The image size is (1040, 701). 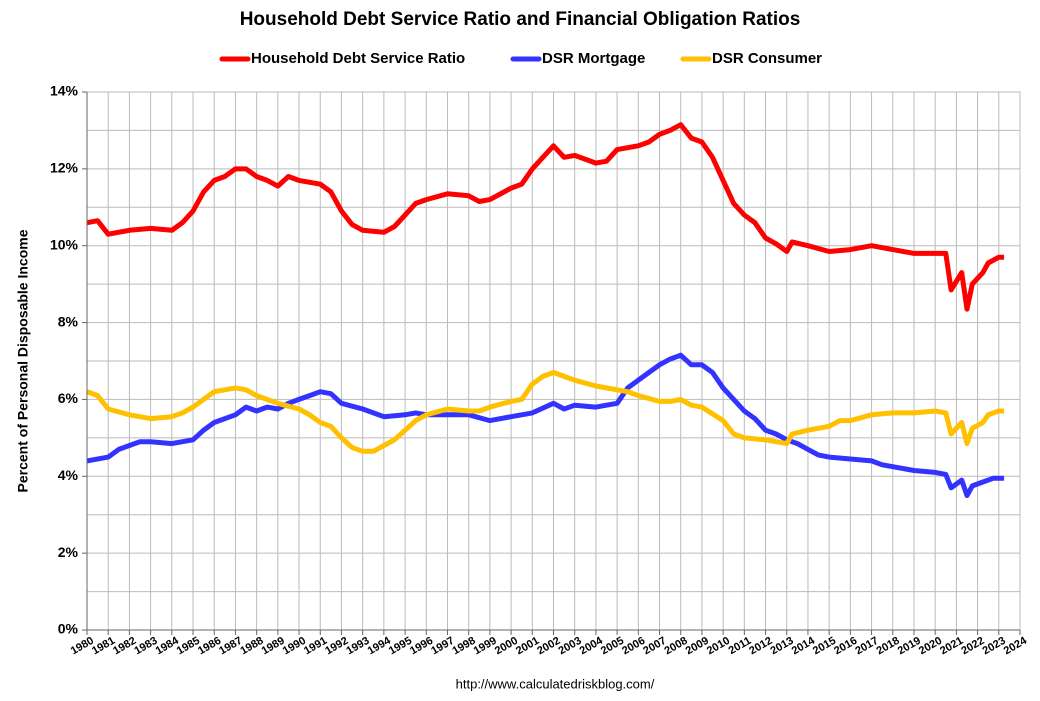 I want to click on y-tick-label: 6%, so click(x=68, y=398).